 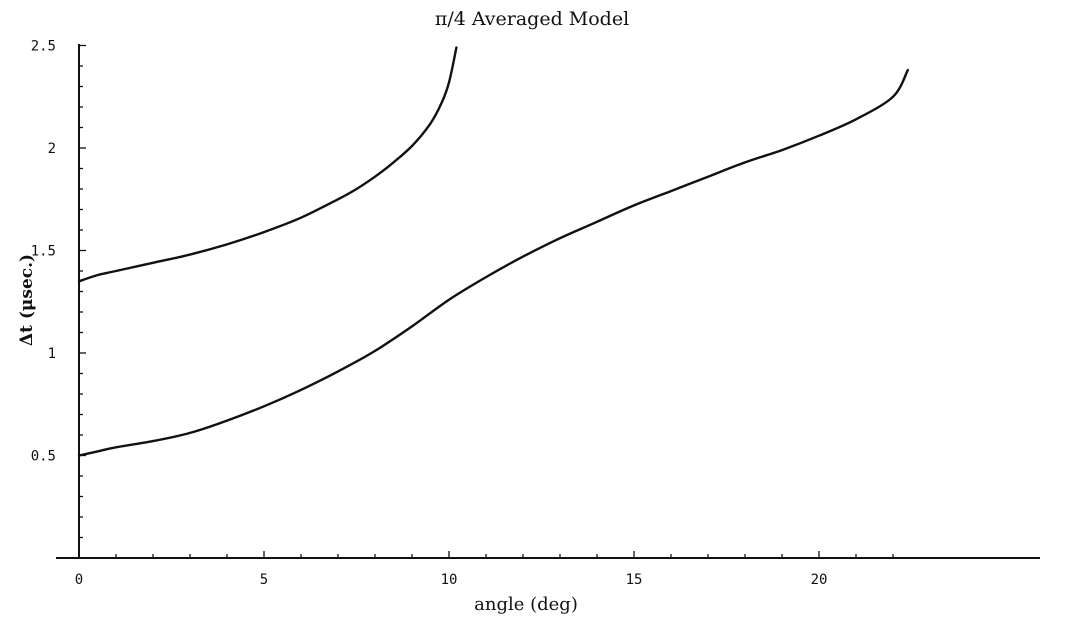 What do you see at coordinates (79, 580) in the screenshot?
I see `x-tick-label: 0` at bounding box center [79, 580].